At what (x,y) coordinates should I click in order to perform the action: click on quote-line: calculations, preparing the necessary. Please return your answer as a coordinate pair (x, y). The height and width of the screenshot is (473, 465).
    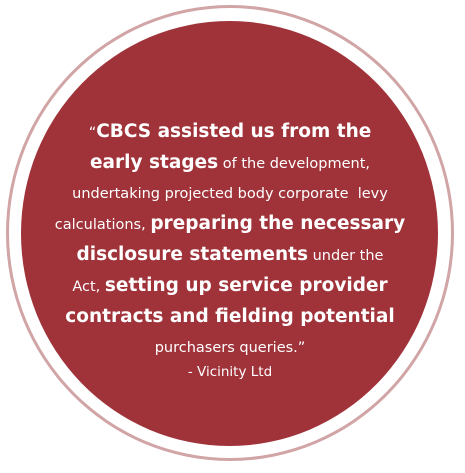
    Looking at the image, I should click on (230, 224).